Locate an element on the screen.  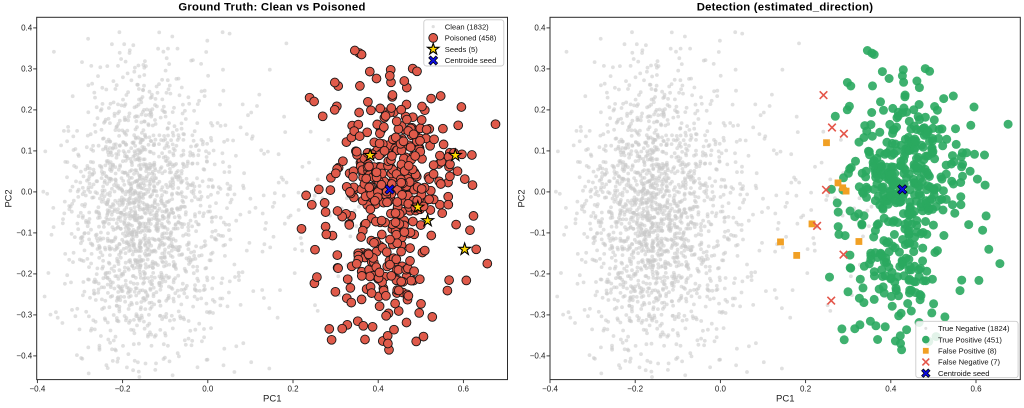
svg-text:Detection (estimated_direction: Detection (estimated_direction) is located at coordinates (785, 7).